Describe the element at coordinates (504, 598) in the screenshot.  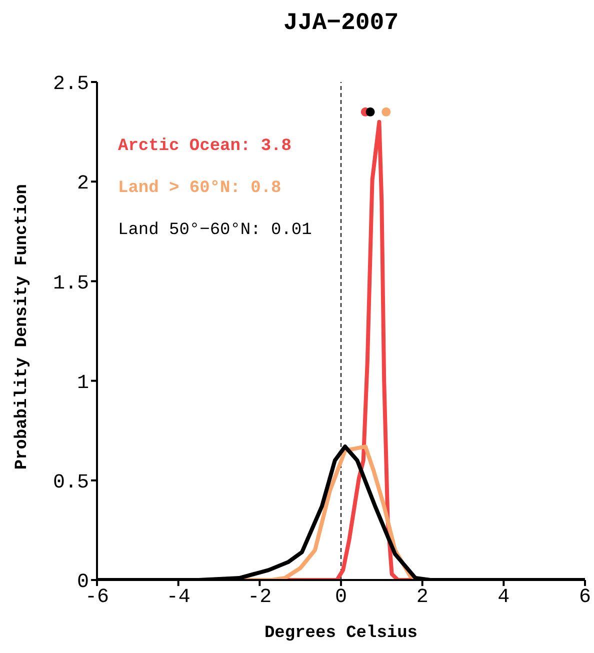
I see `x-tick-label: 4` at that location.